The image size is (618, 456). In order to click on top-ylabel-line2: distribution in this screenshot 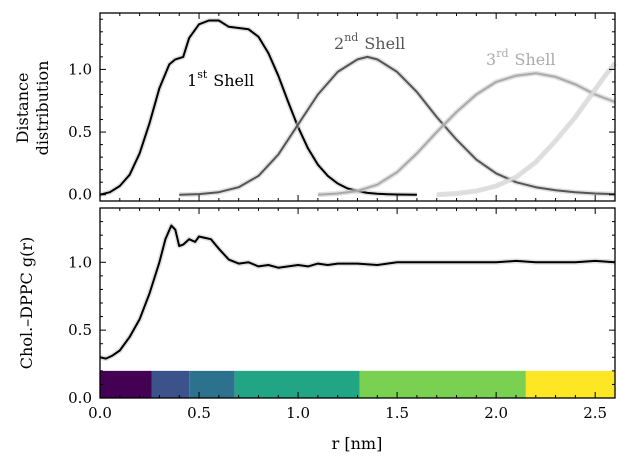, I will do `click(42, 108)`.